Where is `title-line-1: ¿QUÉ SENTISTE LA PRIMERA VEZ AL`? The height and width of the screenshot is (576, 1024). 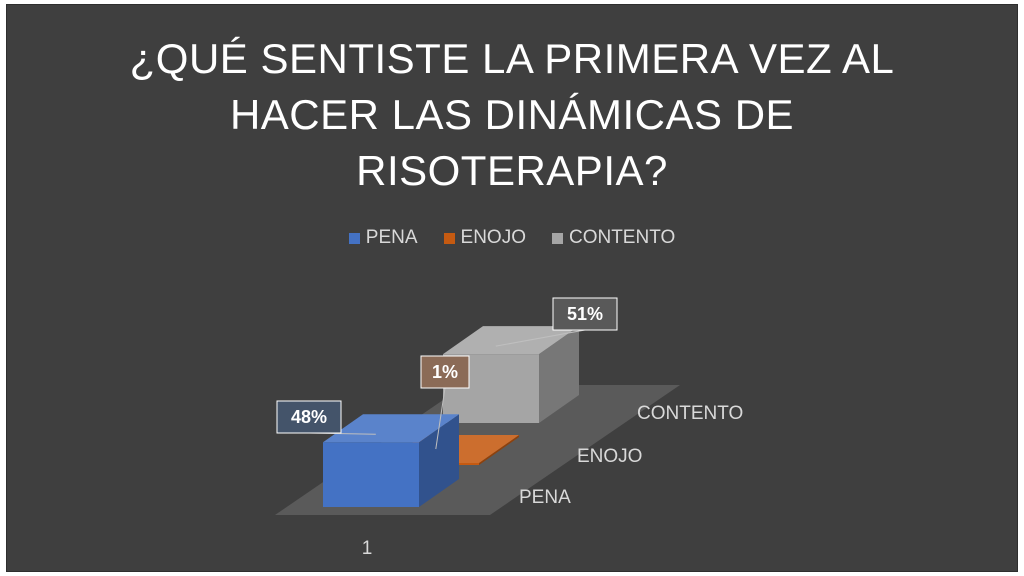
title-line-1: ¿QUÉ SENTISTE LA PRIMERA VEZ AL is located at coordinates (512, 58).